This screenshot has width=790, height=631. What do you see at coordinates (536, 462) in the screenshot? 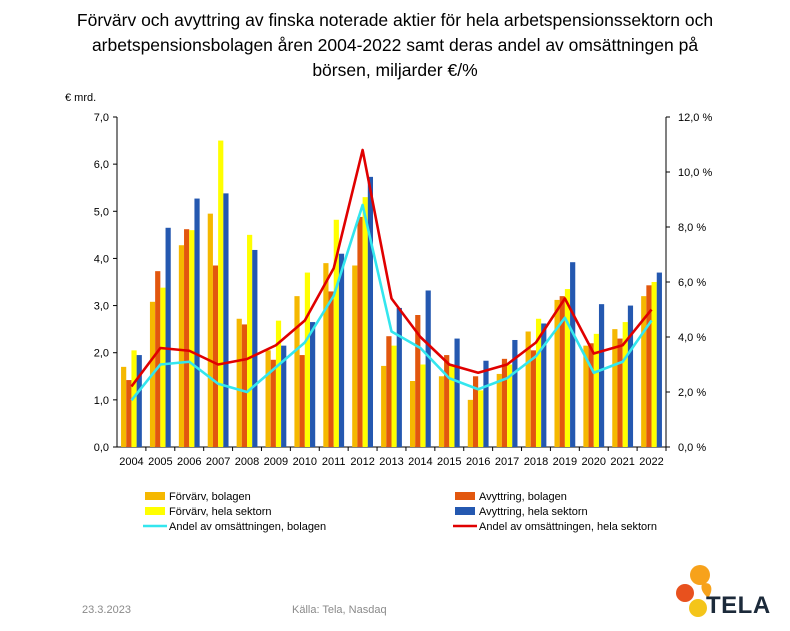
I see `x-tick-label: 2018` at bounding box center [536, 462].